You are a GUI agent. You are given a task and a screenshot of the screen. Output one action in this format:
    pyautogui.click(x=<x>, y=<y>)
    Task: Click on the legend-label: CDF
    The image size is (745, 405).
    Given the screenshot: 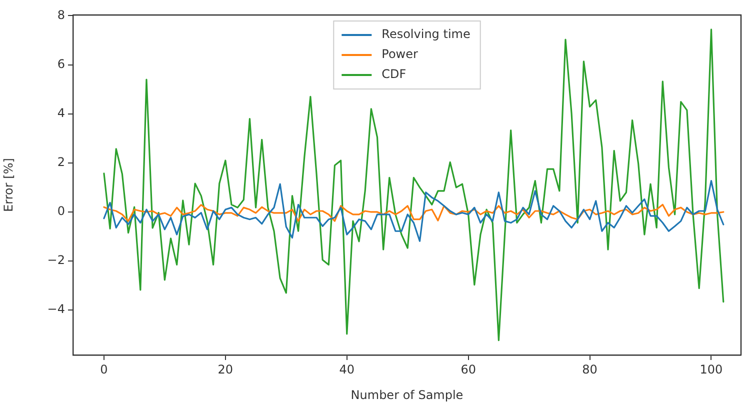 What is the action you would take?
    pyautogui.click(x=394, y=74)
    